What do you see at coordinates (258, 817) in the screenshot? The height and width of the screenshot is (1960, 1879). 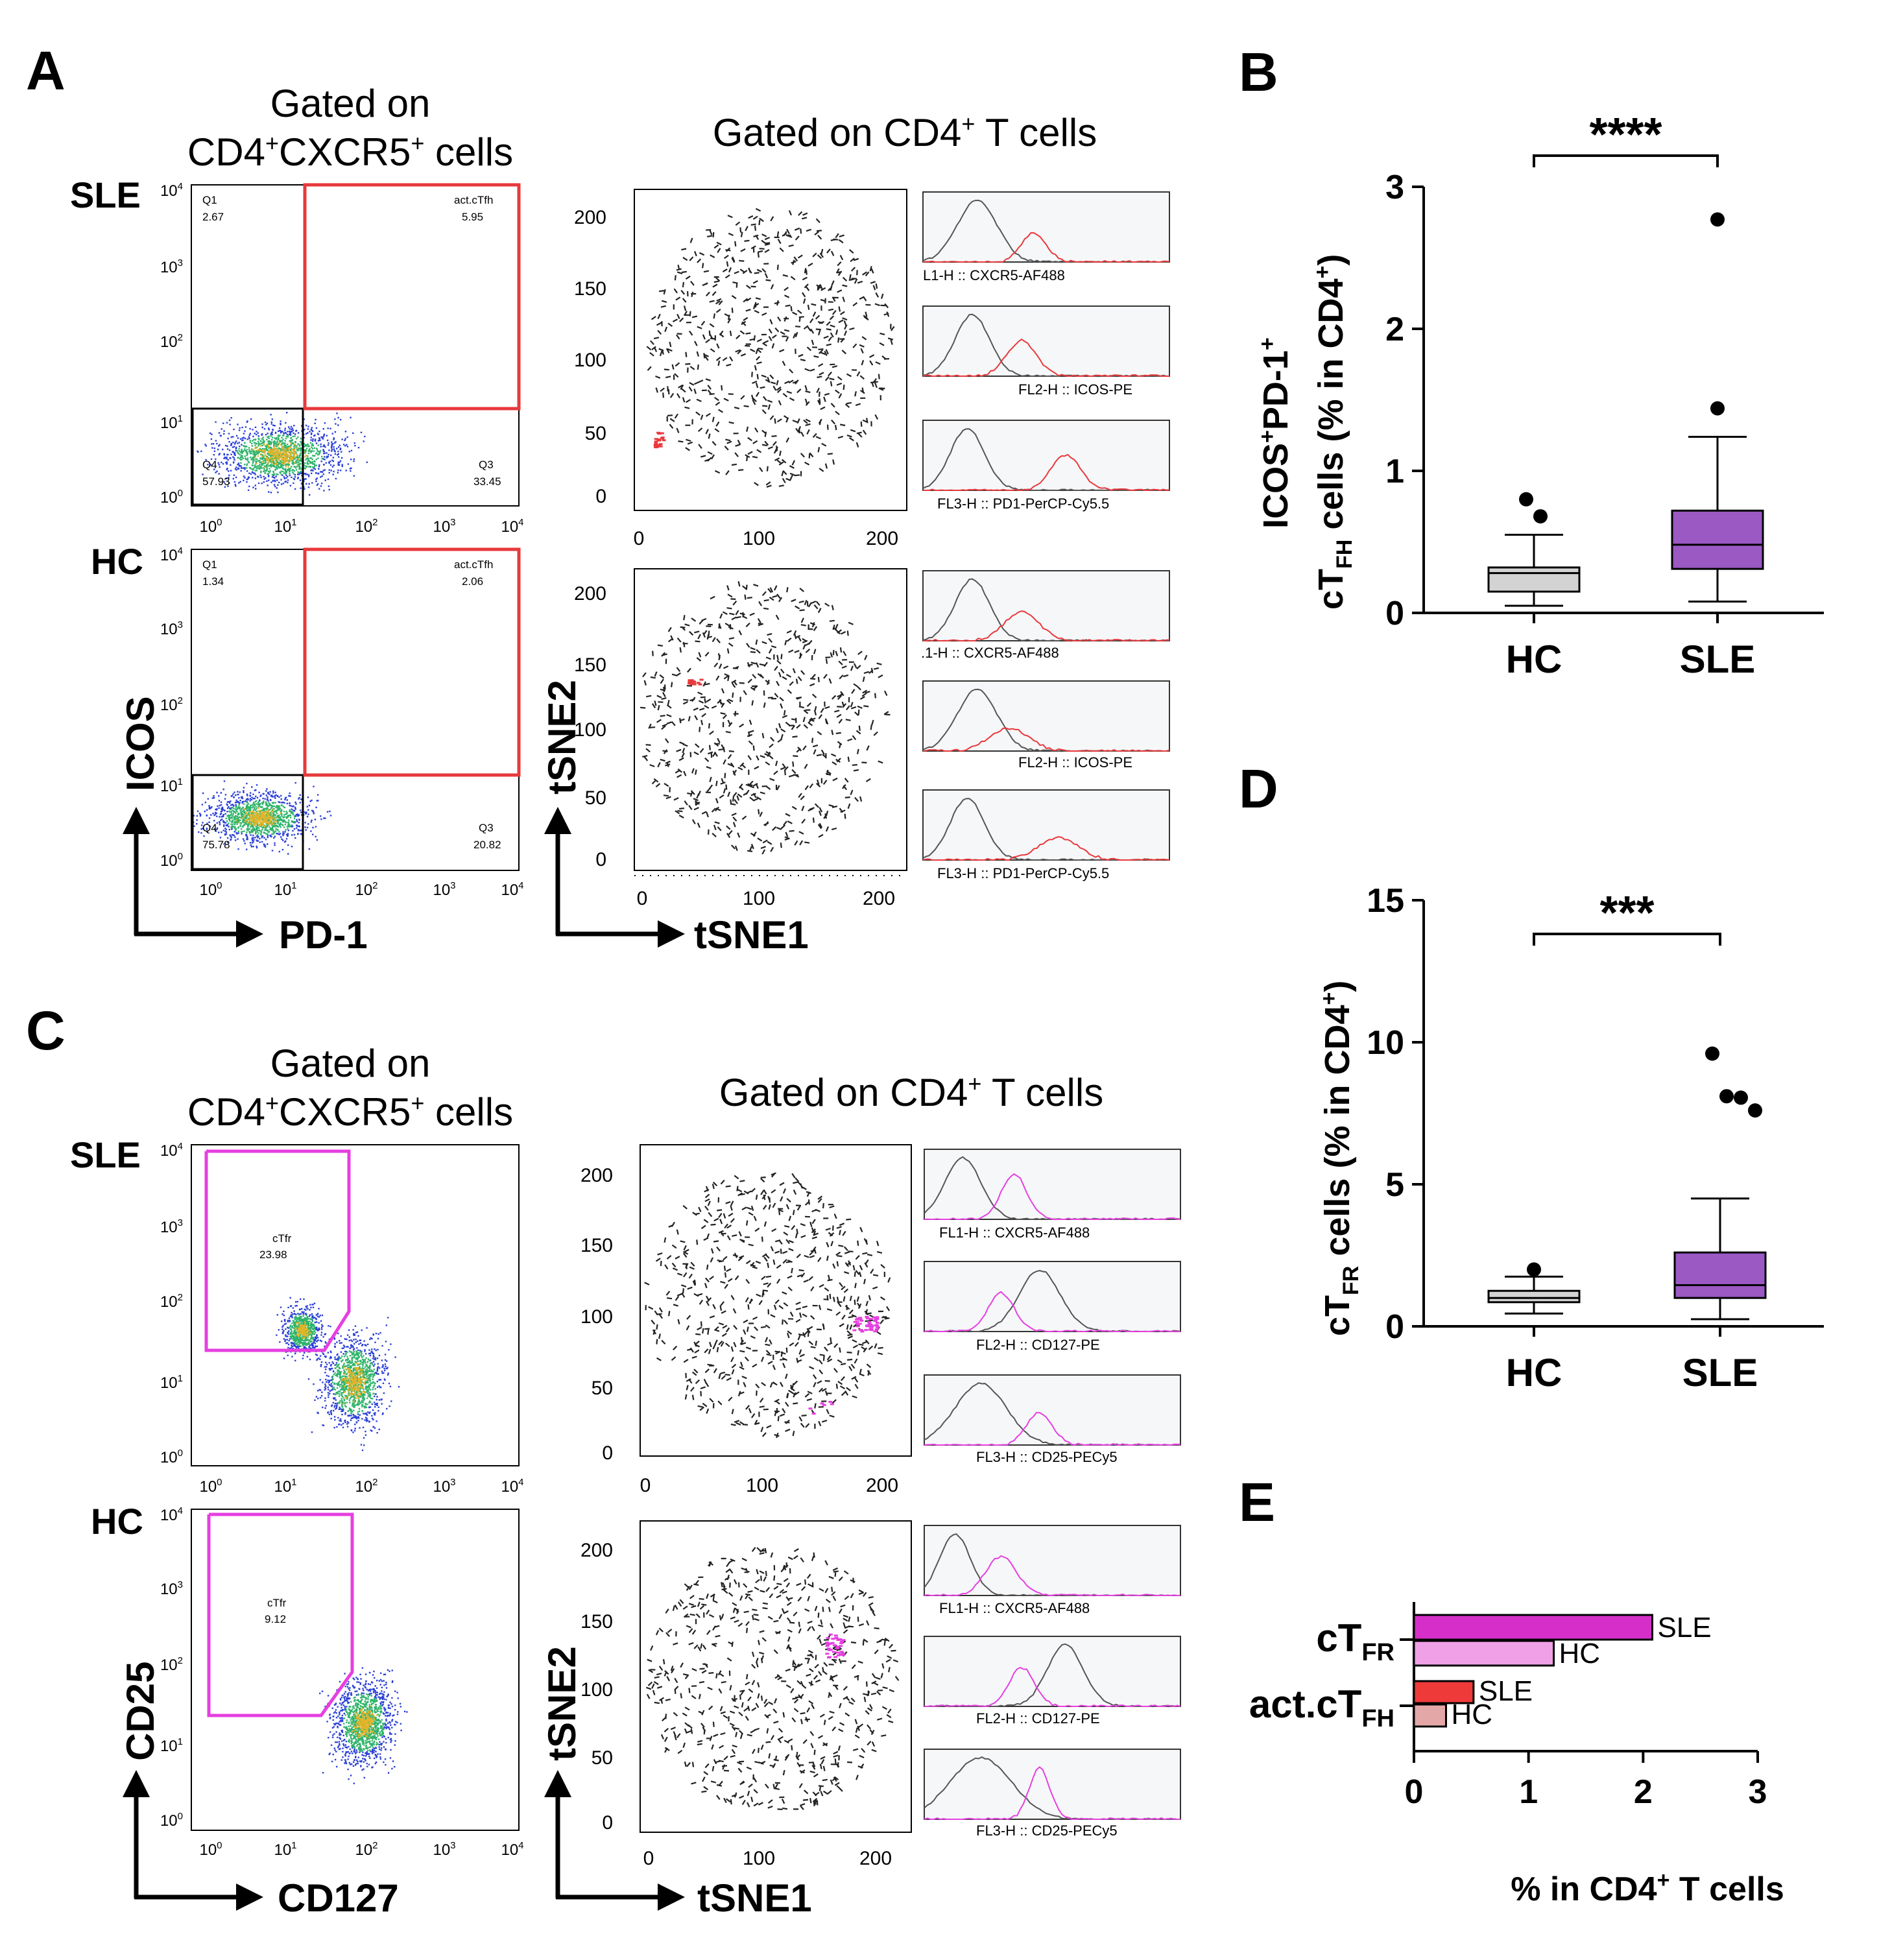 I see `flow-dots-core` at bounding box center [258, 817].